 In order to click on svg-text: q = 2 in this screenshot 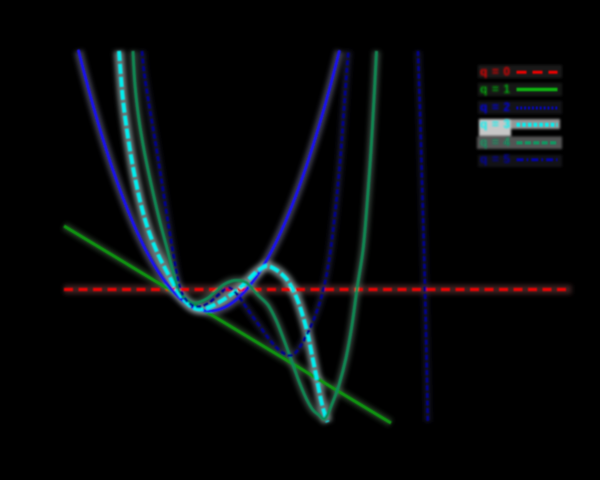, I will do `click(495, 107)`.